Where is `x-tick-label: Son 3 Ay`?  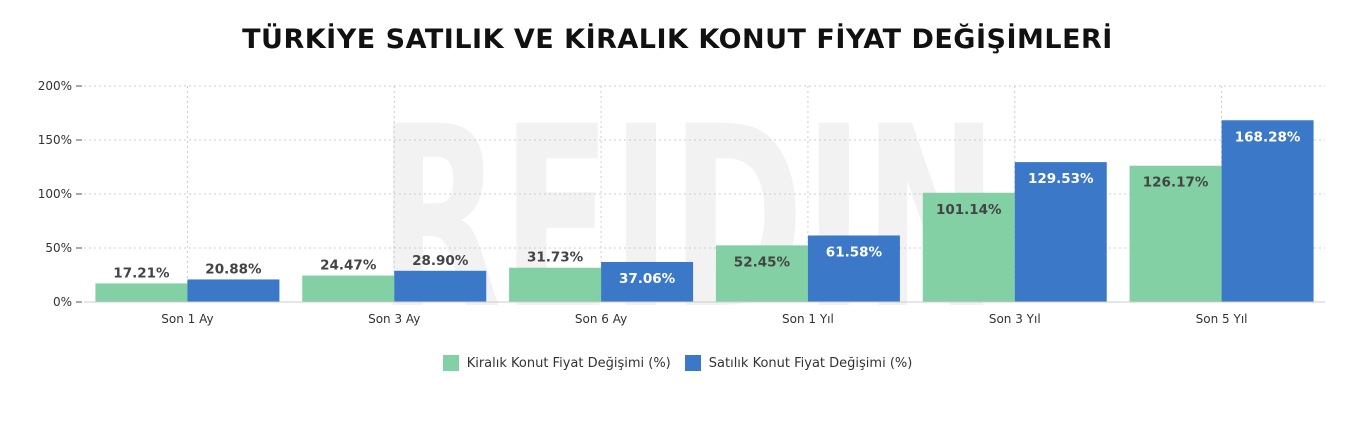
x-tick-label: Son 3 Ay is located at coordinates (394, 319).